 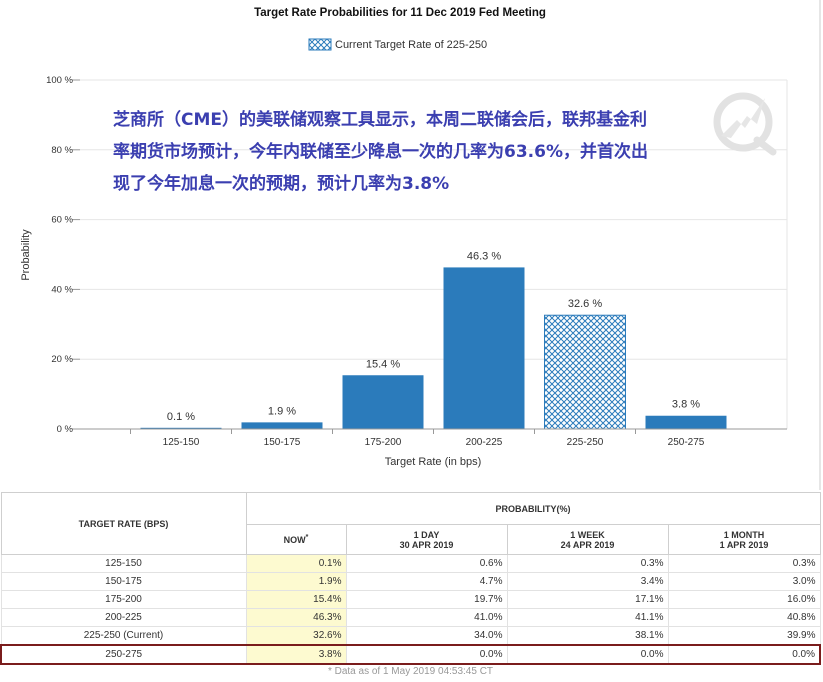 What do you see at coordinates (380, 152) in the screenshot?
I see `annotation-line: 率期货市场预计，今年内联储至少降息一次的几率为63.6%，并首次出` at bounding box center [380, 152].